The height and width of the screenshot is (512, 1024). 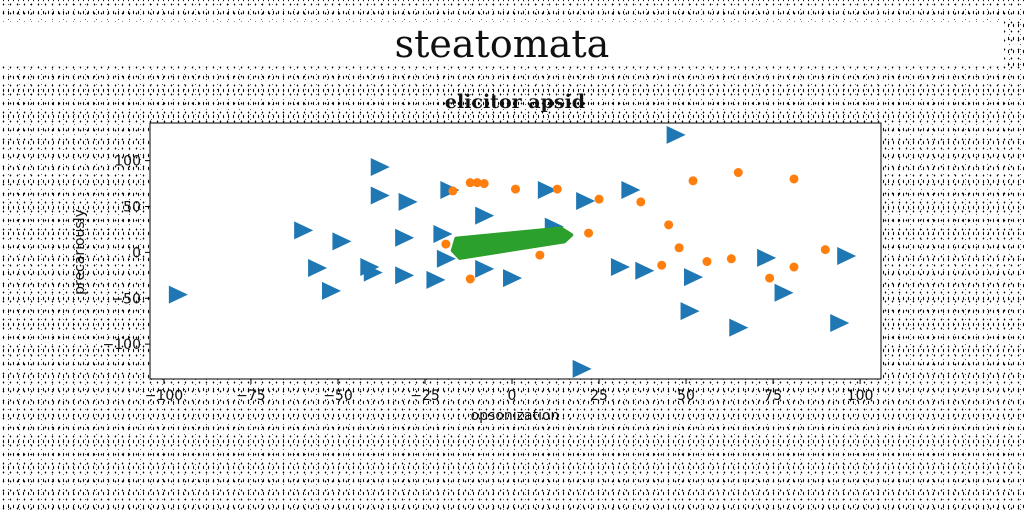 What do you see at coordinates (126, 253) in the screenshot?
I see `y-axis-ticks: −100 −50 0 50 100` at bounding box center [126, 253].